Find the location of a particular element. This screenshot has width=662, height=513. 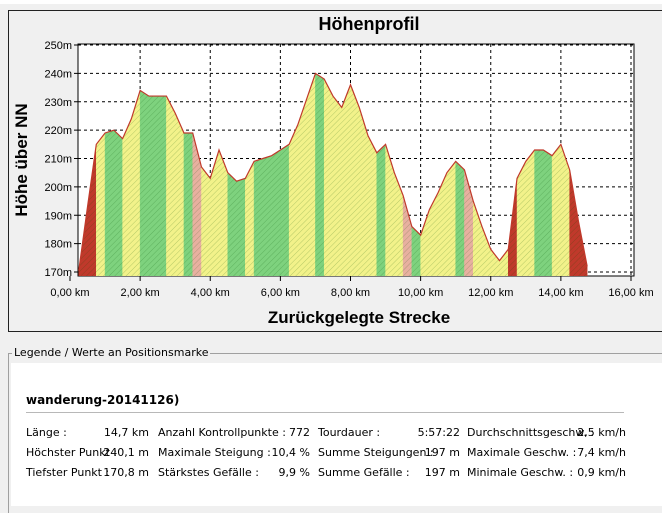

stat-value: 772 is located at coordinates (299, 432).